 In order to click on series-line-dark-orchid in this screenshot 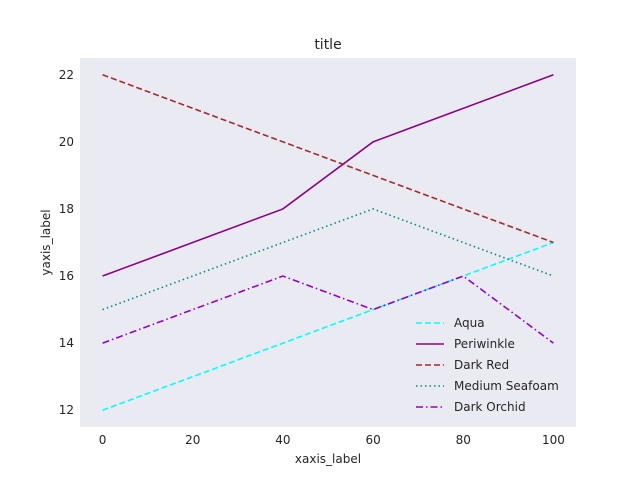, I will do `click(328, 309)`.